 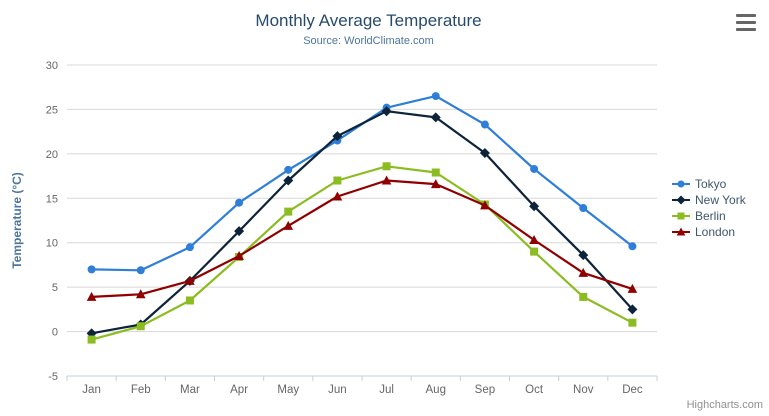 I want to click on legend-item-berlin: Berlin, so click(x=709, y=216).